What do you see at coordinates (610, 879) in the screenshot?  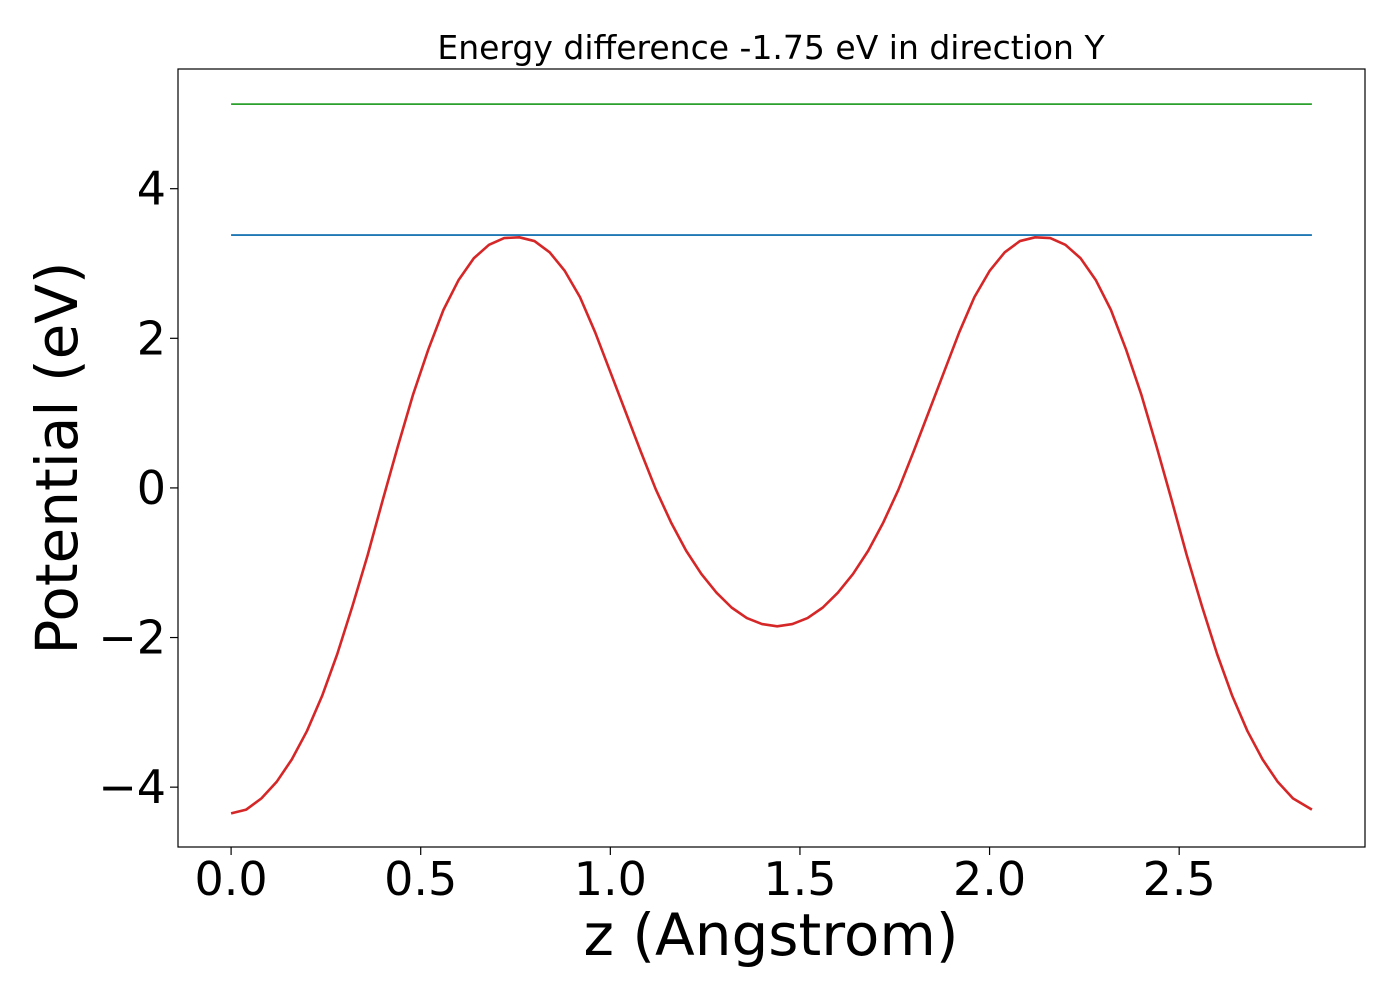 I see `x-tick-label: 1.0` at bounding box center [610, 879].